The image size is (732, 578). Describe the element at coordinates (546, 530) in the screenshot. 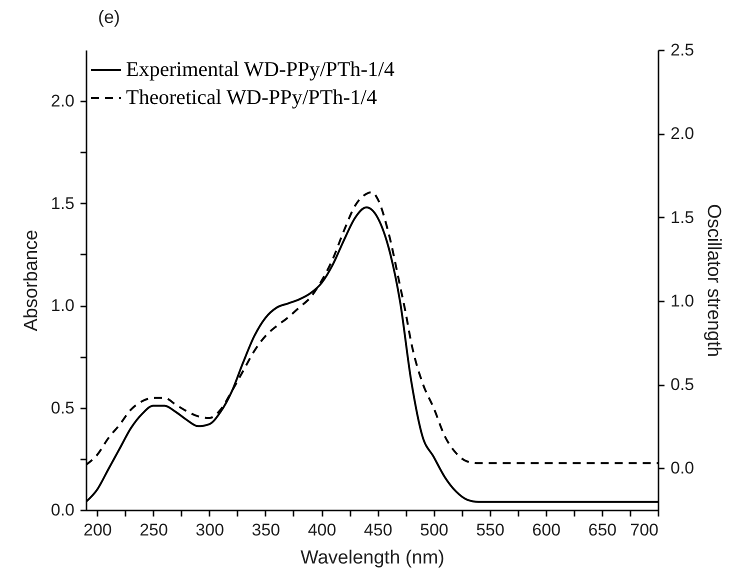

I see `x-tick-label: 600` at that location.